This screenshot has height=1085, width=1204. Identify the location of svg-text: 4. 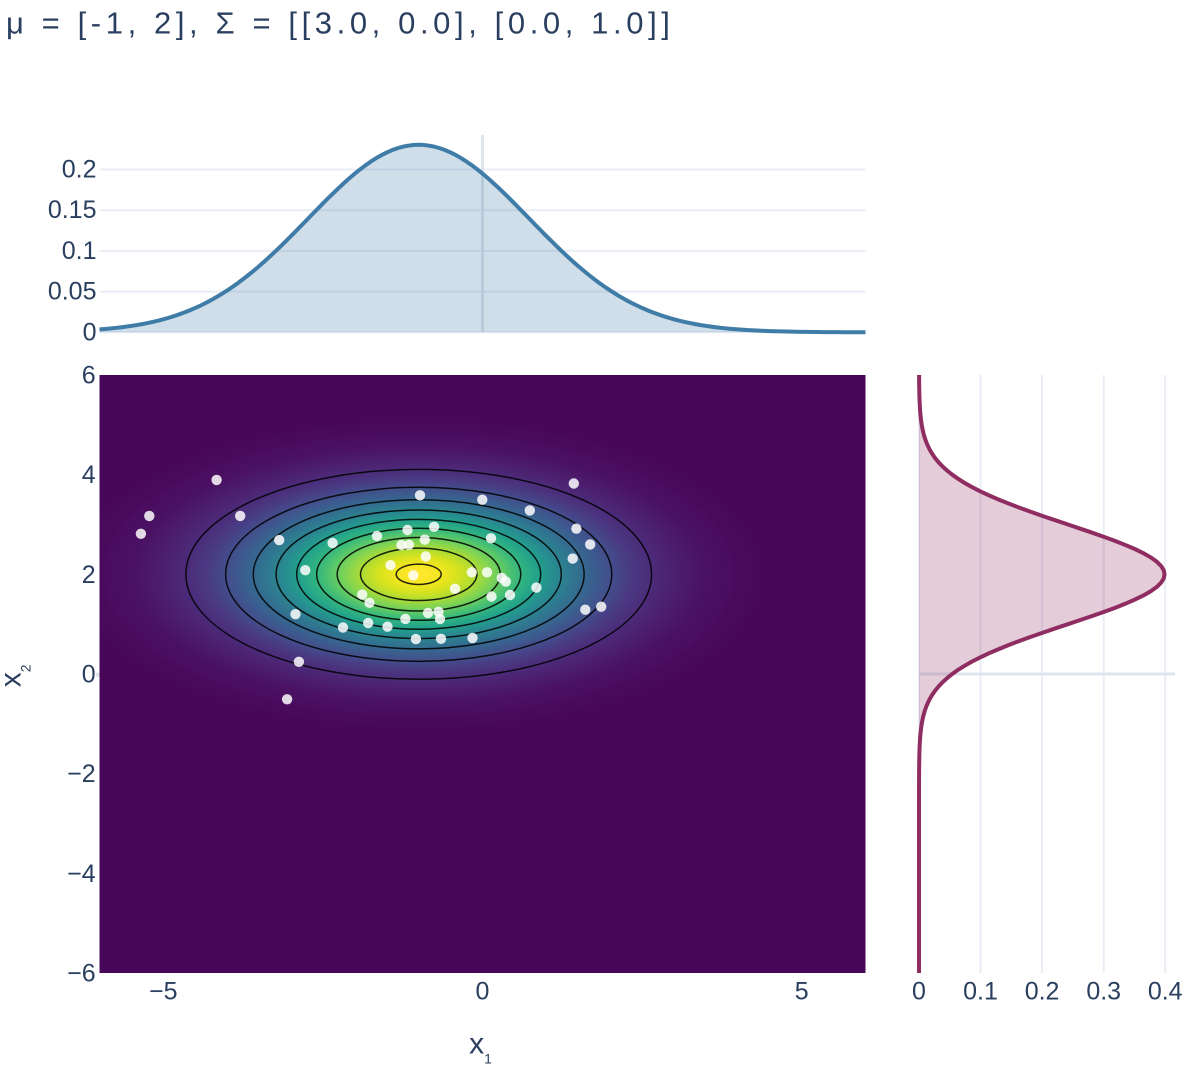
(89, 475).